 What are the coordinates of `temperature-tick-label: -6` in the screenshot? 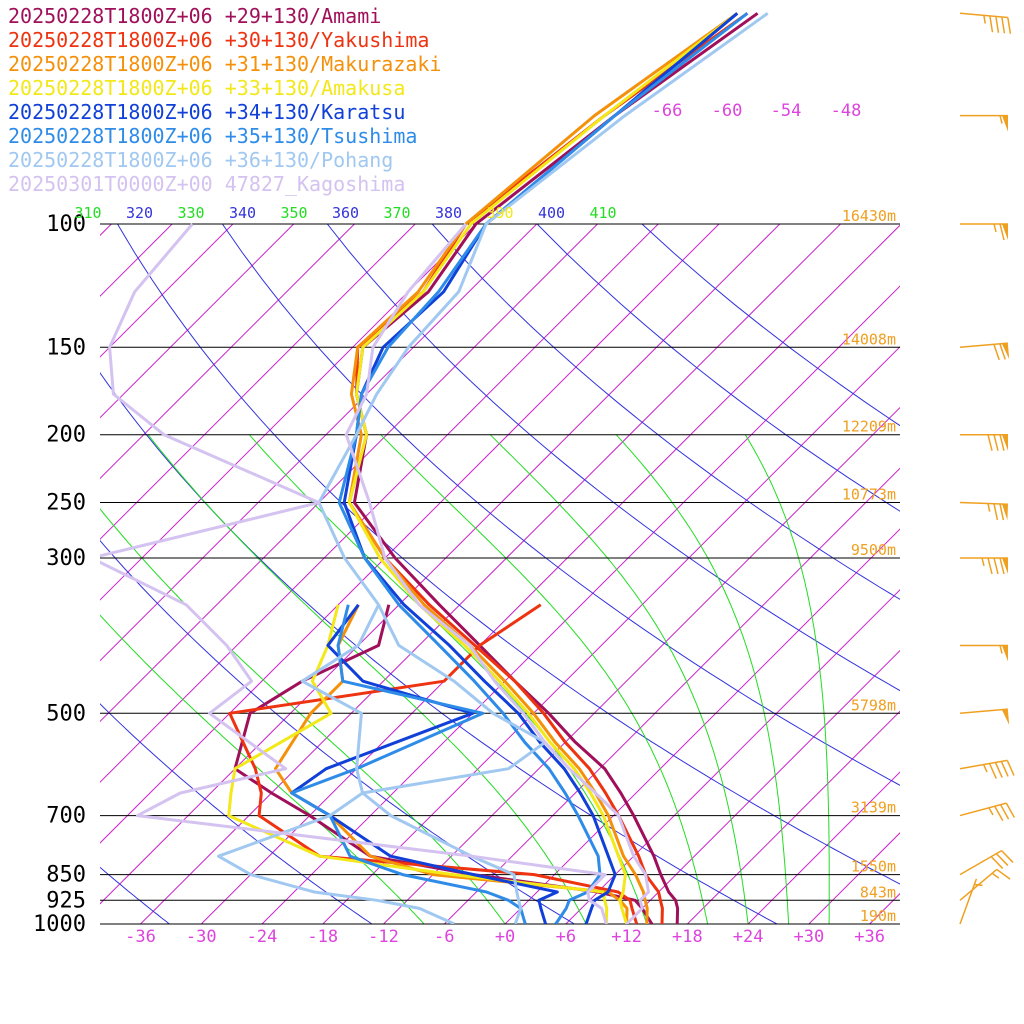 It's located at (444, 937).